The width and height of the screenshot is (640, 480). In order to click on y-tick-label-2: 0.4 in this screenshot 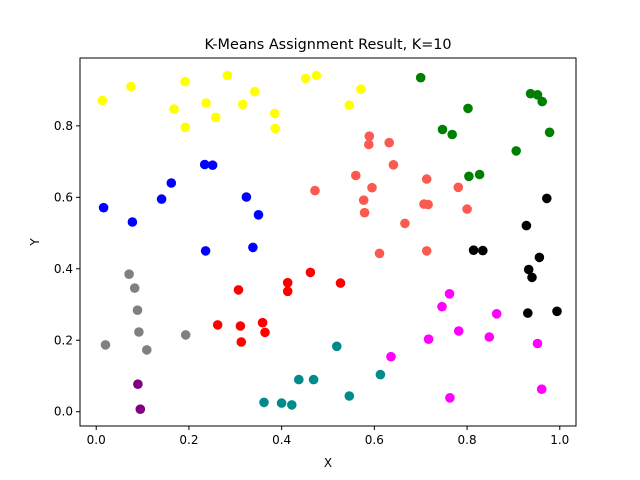, I will do `click(63, 269)`.